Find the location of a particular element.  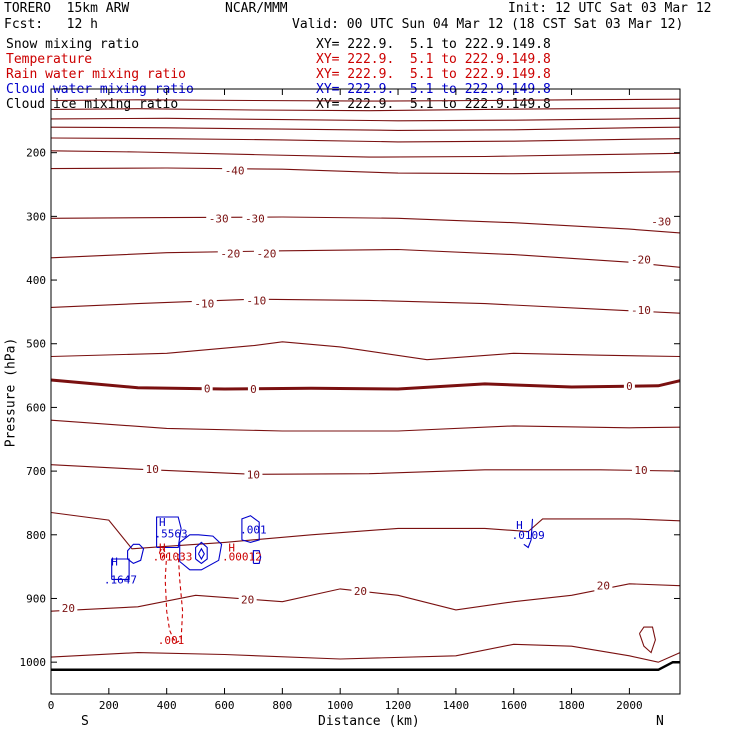

contour-label-2: -30 is located at coordinates (255, 218).